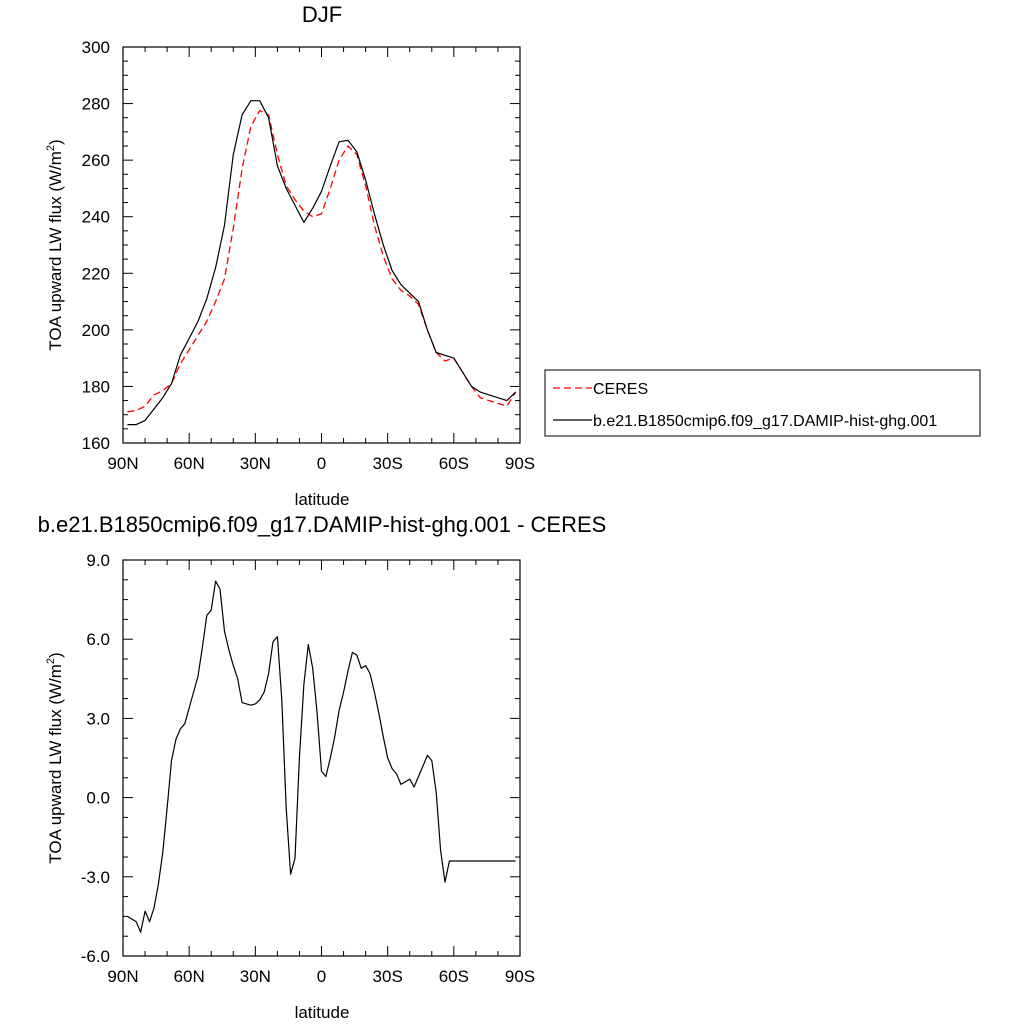 The width and height of the screenshot is (1024, 1024). I want to click on legend-label-ceres: CERES, so click(620, 389).